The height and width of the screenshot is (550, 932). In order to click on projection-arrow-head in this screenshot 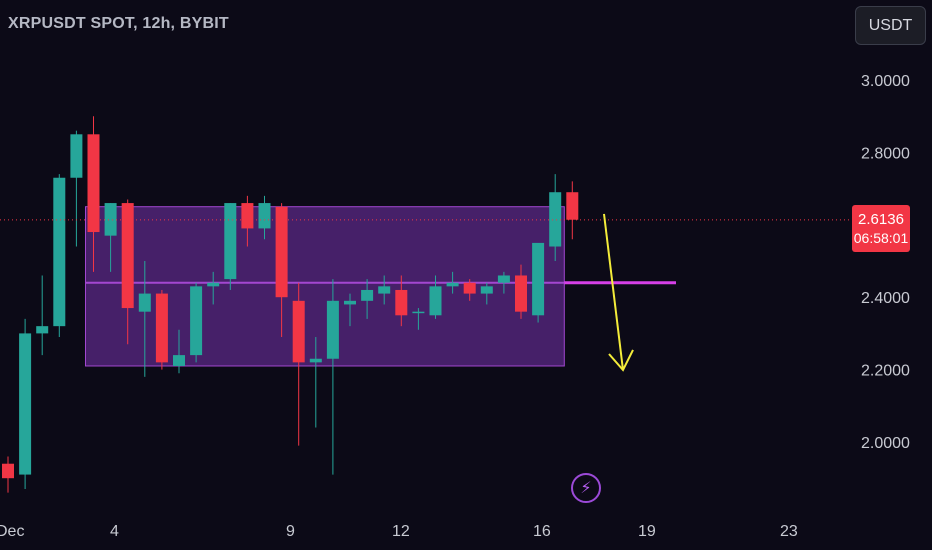, I will do `click(621, 360)`.